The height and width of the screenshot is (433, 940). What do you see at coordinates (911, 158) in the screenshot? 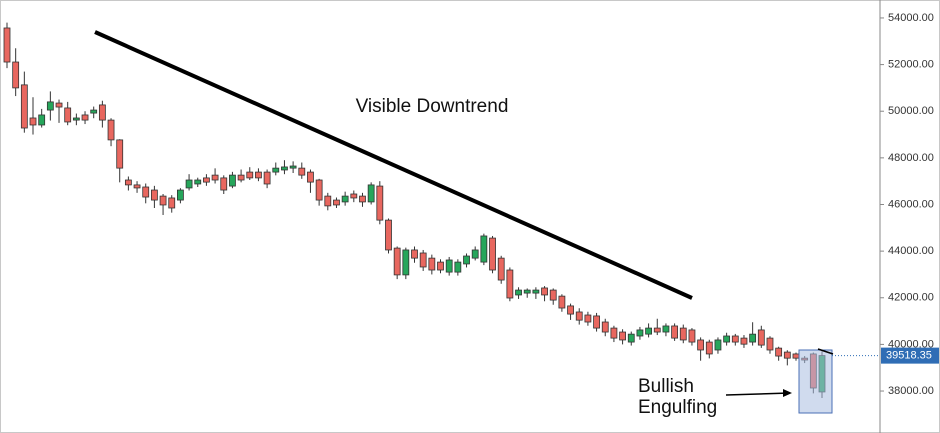
I see `y-tick-label: 48000.00` at bounding box center [911, 158].